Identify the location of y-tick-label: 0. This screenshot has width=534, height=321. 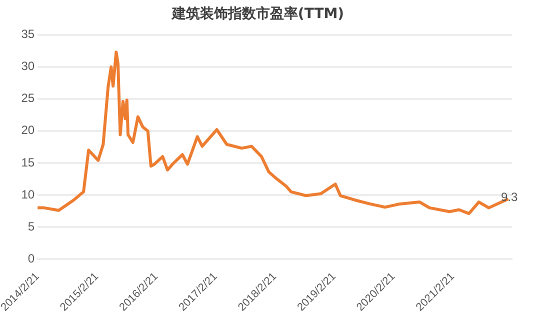
(31, 258).